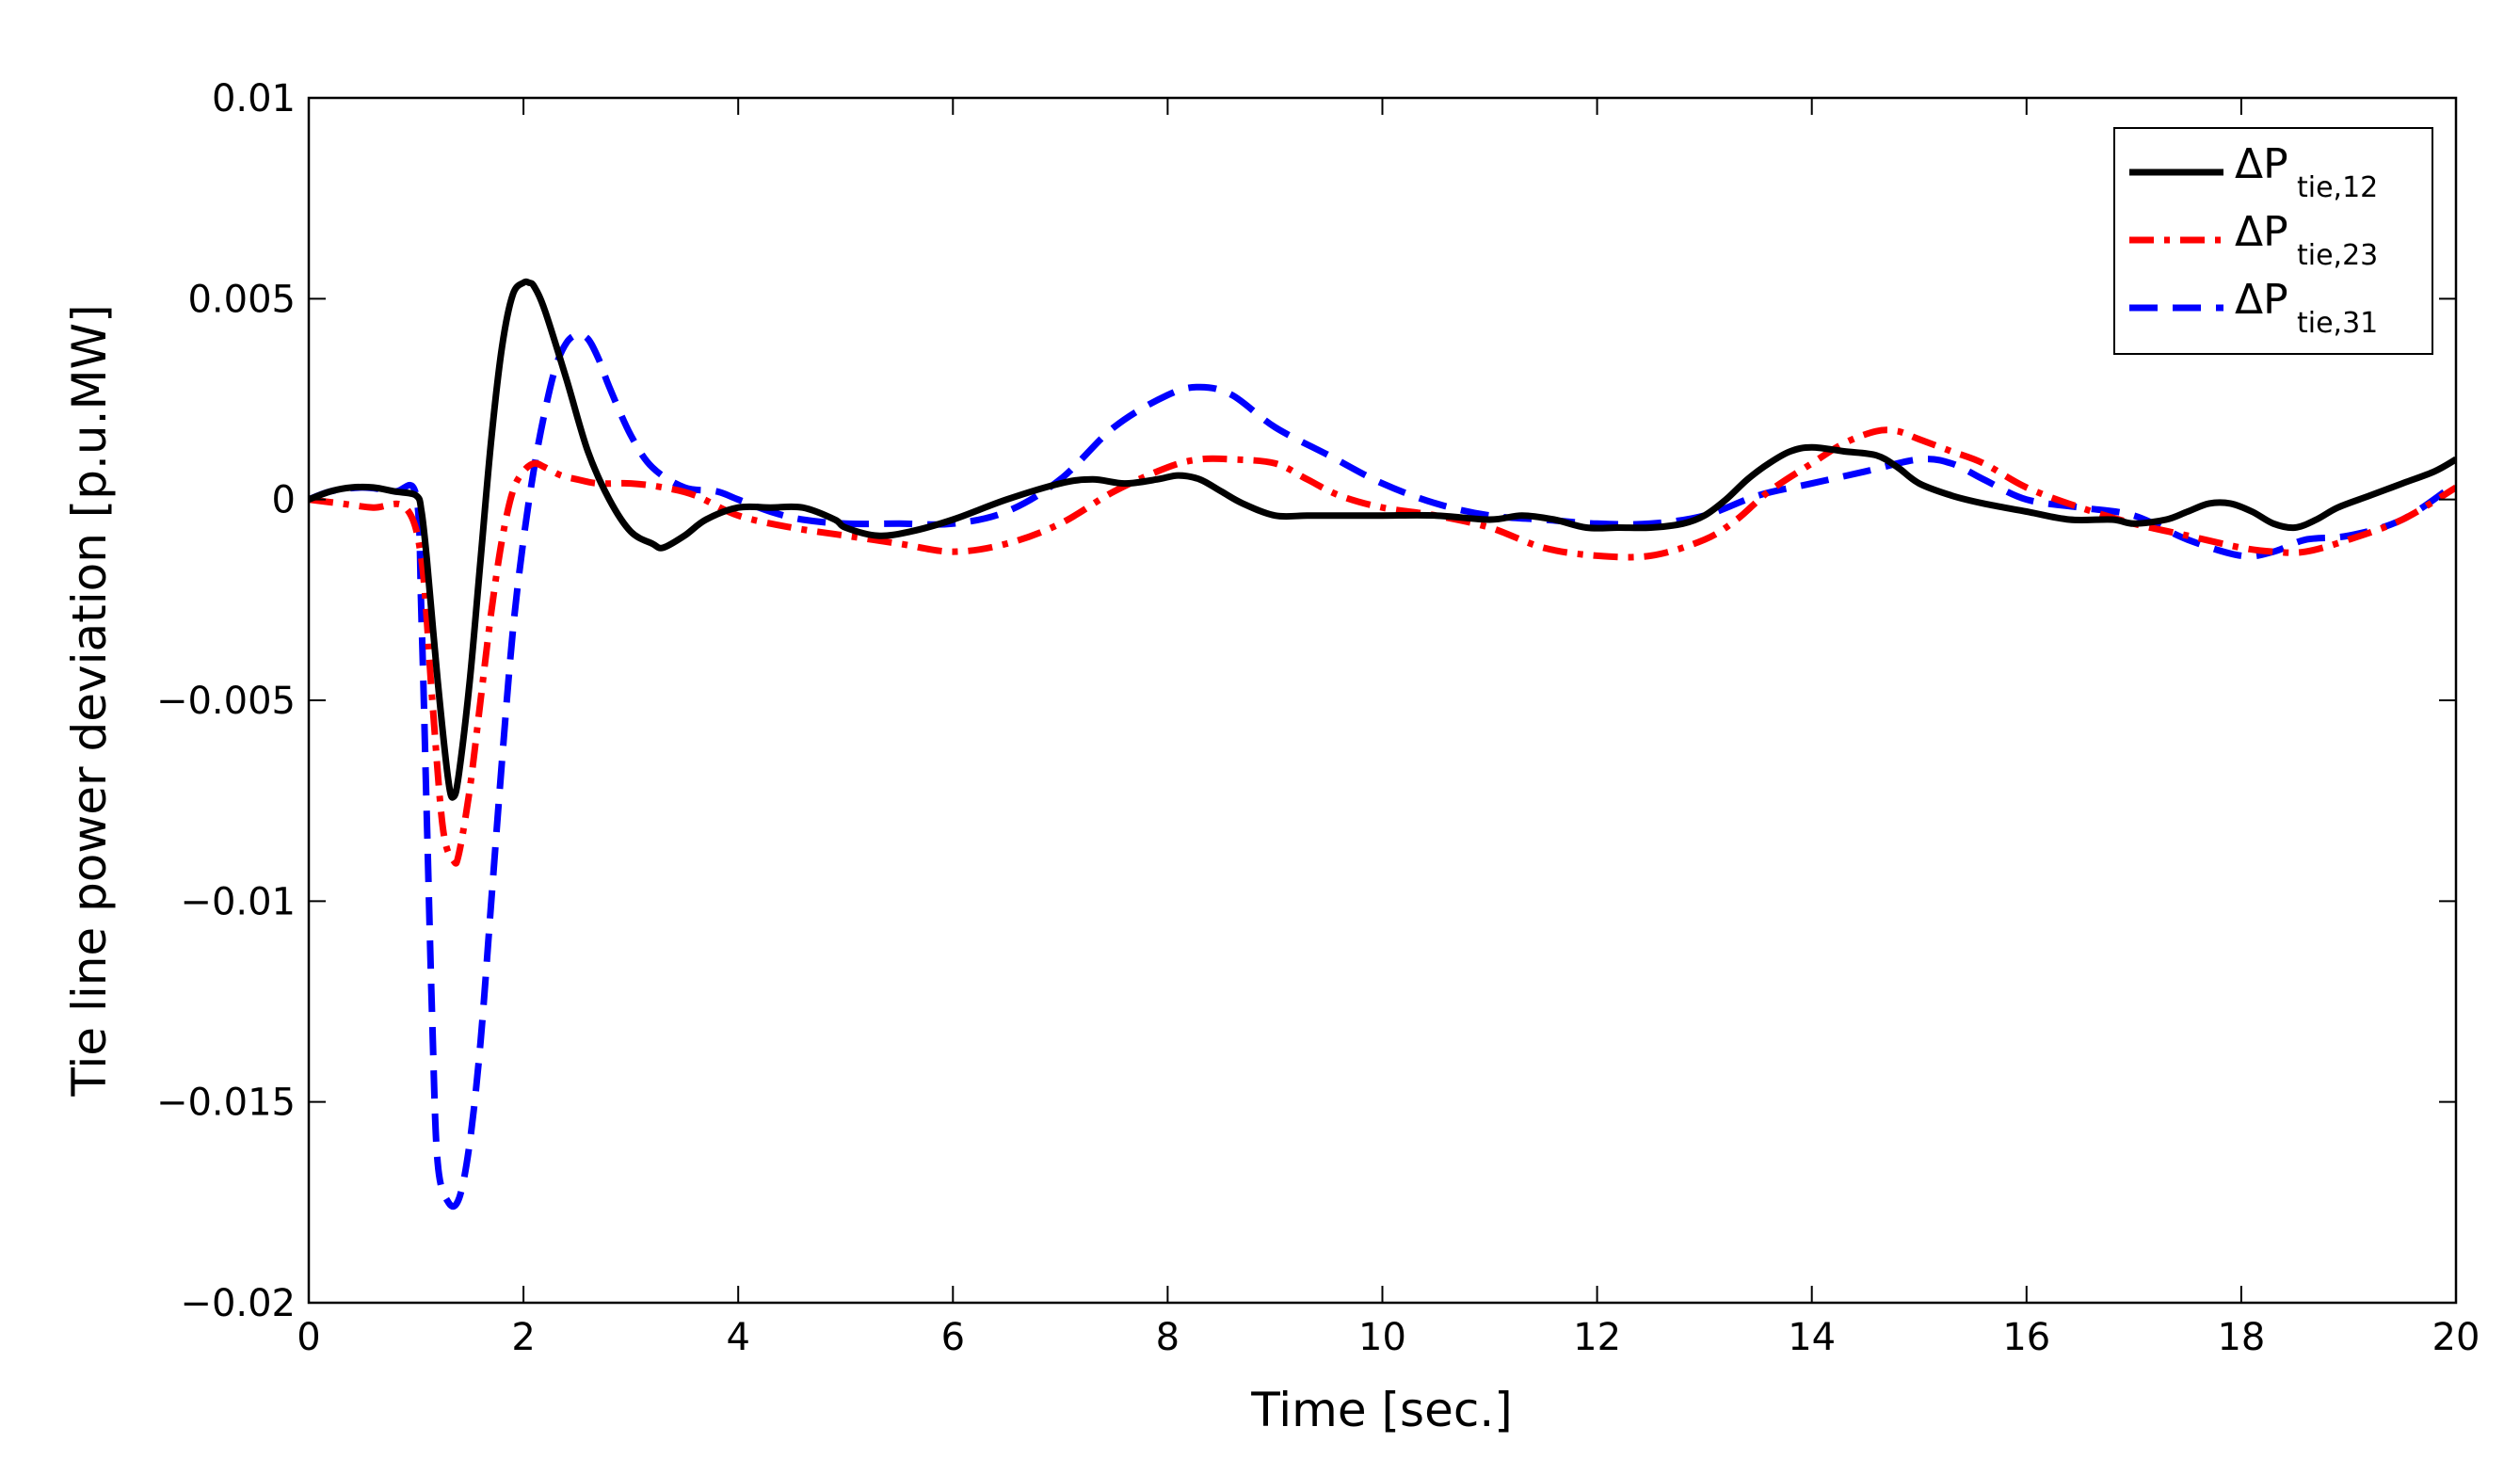 This screenshot has height=1475, width=2520. I want to click on x-tick-label: 18, so click(2241, 1337).